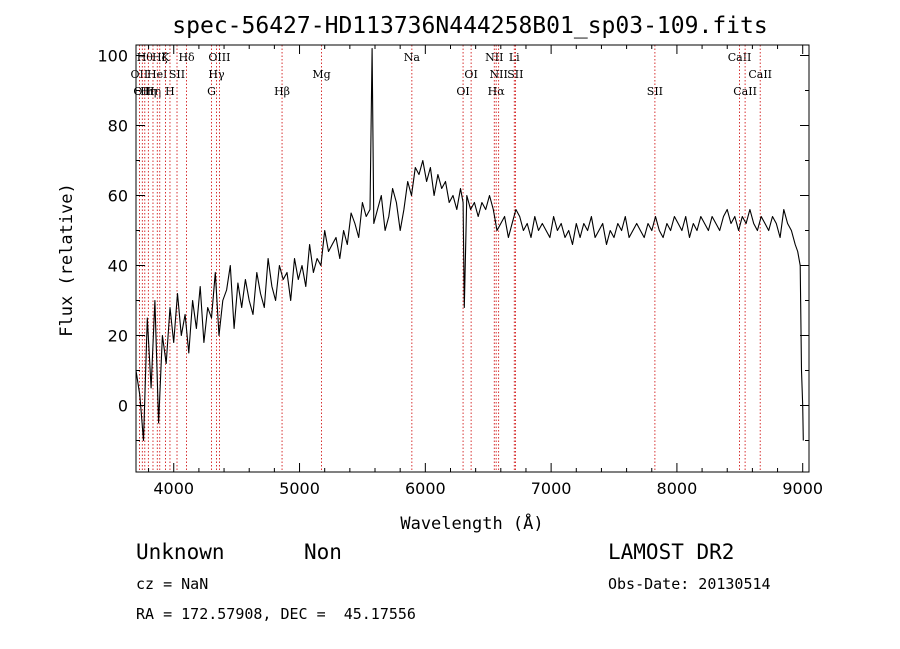  I want to click on coordinates-label: RA = 172.57908, DEC = 45.17556, so click(276, 614).